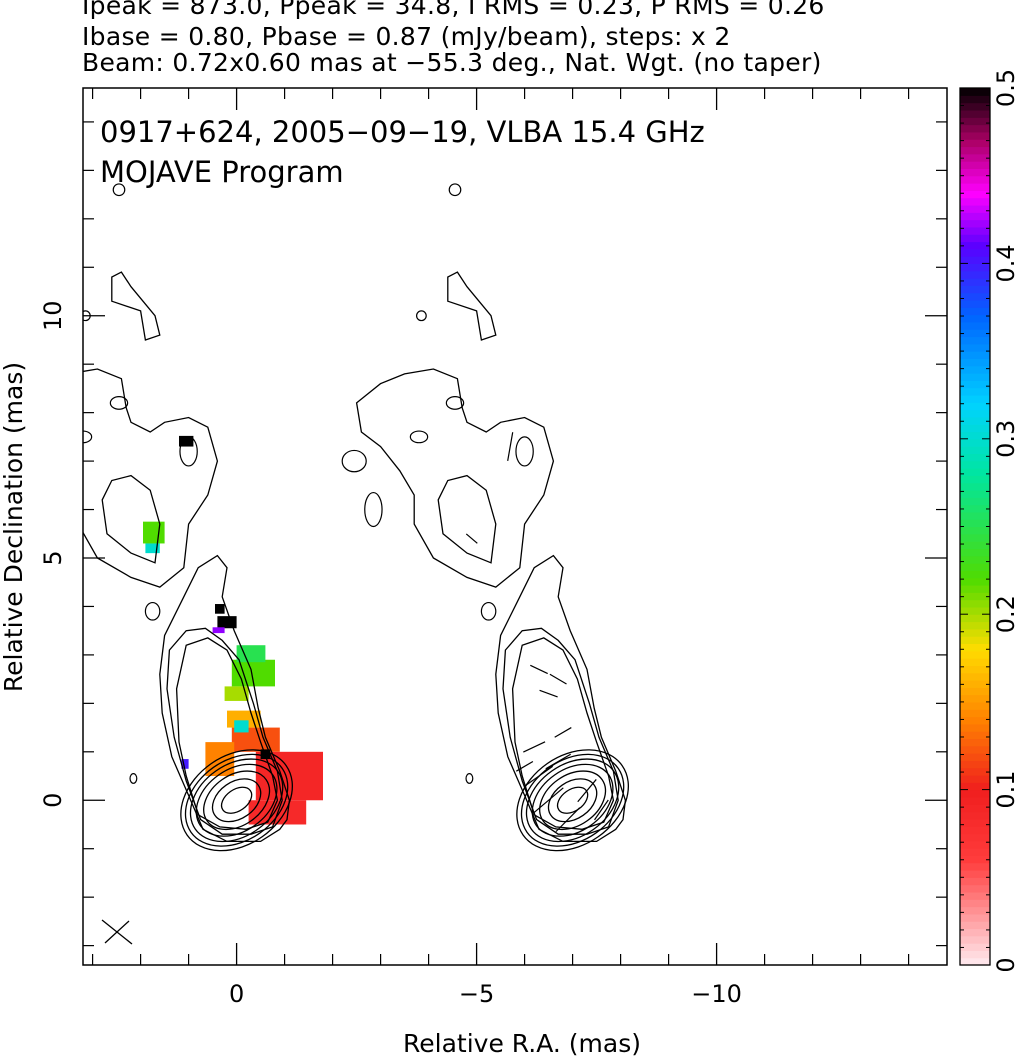 This screenshot has height=1060, width=1021. What do you see at coordinates (1006, 263) in the screenshot?
I see `colorbar-tick-label: 0.4` at bounding box center [1006, 263].